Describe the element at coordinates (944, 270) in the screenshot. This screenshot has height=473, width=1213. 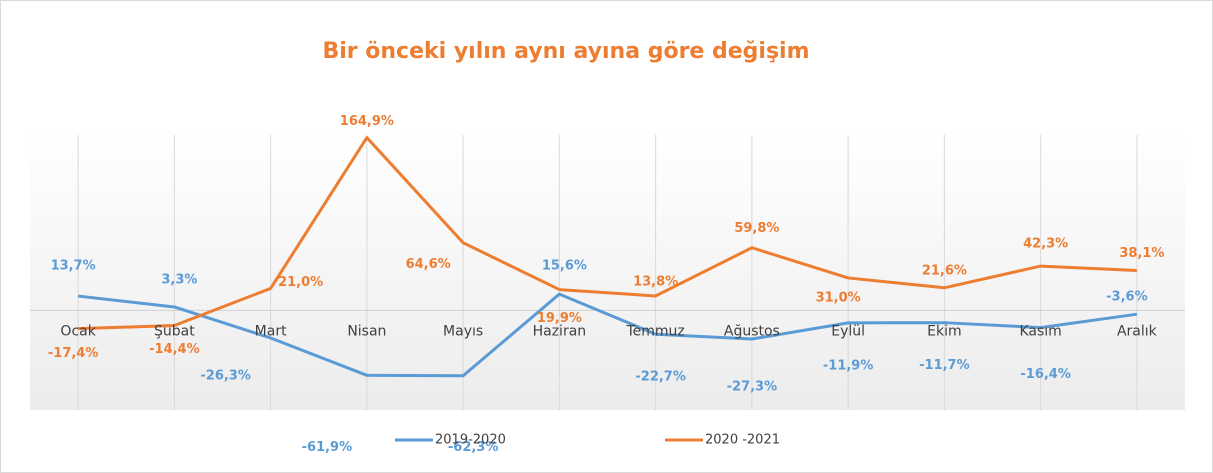
I see `data-label: 21,6%` at that location.